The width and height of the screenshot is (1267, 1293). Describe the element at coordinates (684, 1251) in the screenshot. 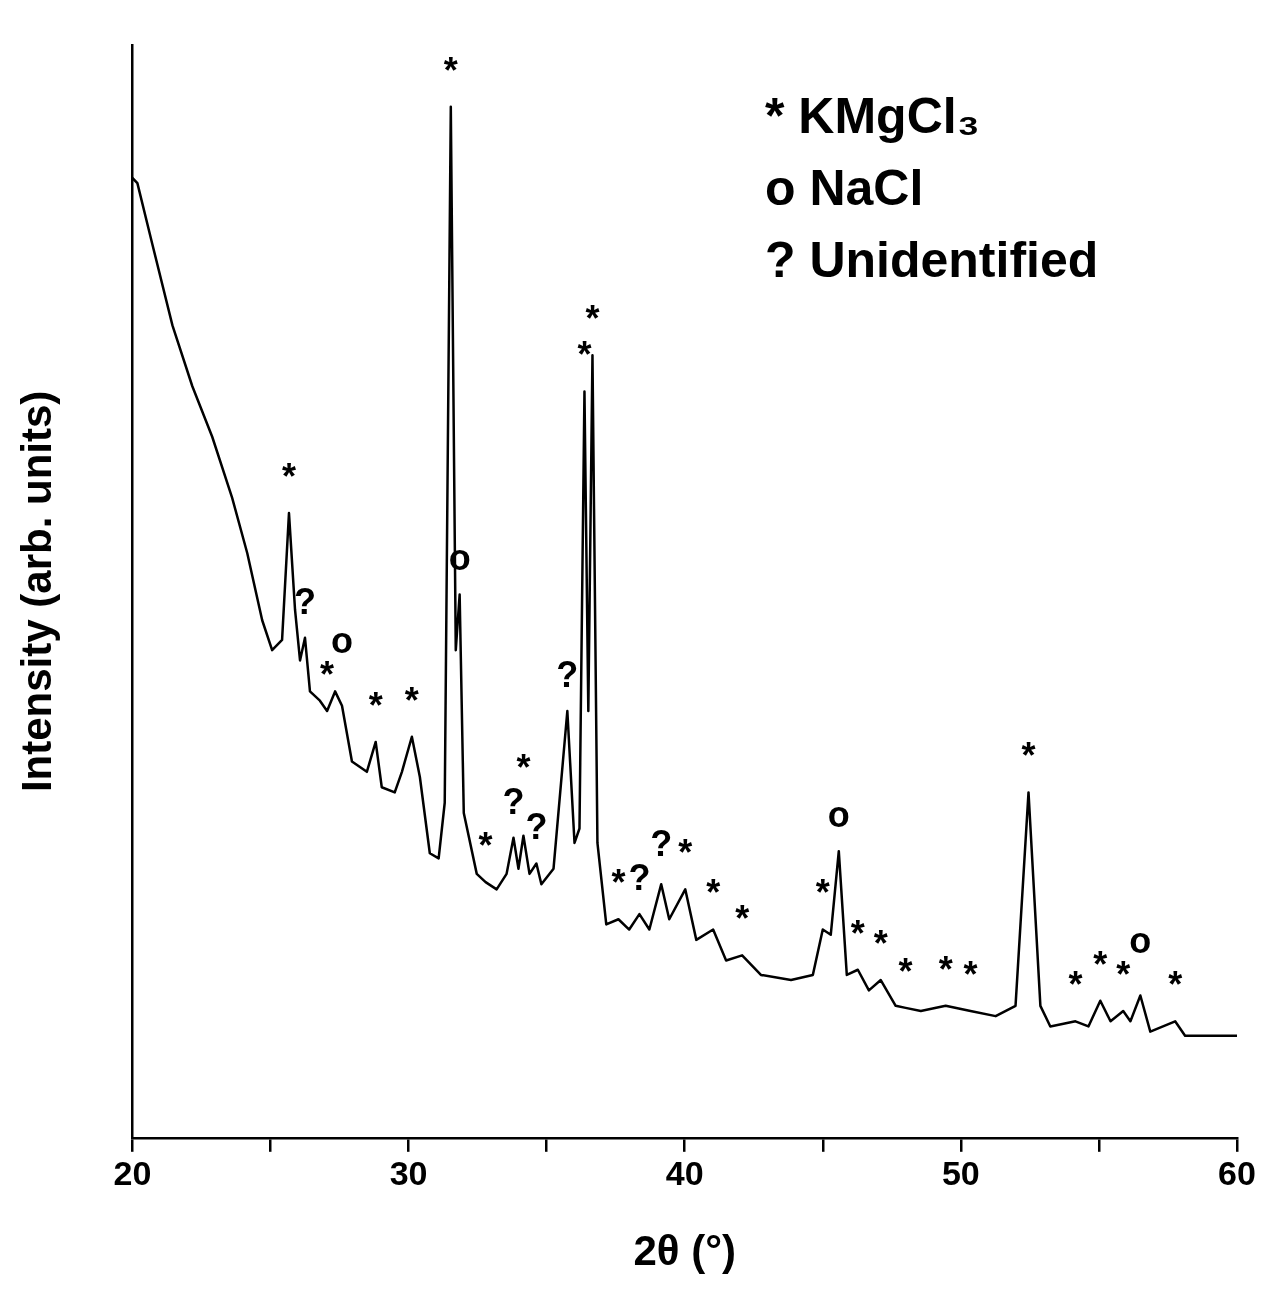

I see `x-axis-title: 2θ (°)` at that location.